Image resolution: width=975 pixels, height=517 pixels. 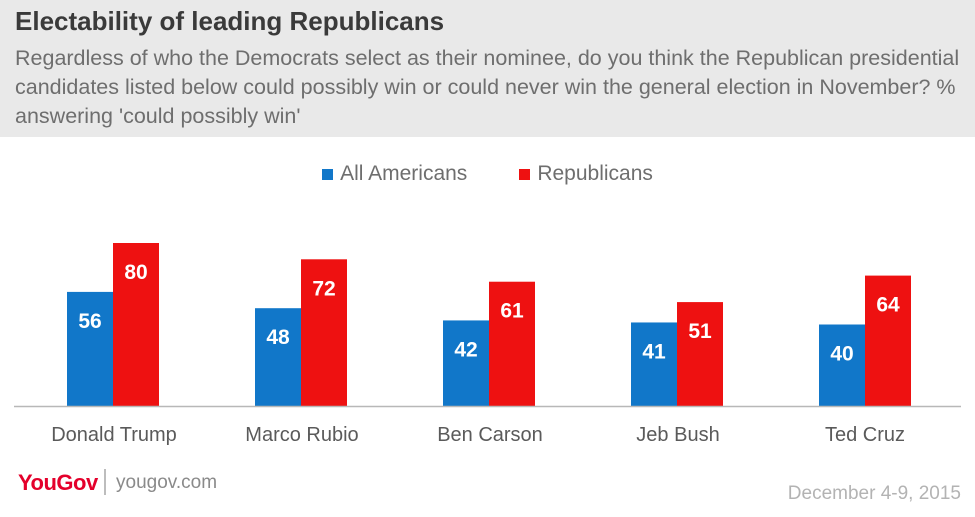 I want to click on category-label-donald-trump: Donald Trump, so click(x=114, y=435).